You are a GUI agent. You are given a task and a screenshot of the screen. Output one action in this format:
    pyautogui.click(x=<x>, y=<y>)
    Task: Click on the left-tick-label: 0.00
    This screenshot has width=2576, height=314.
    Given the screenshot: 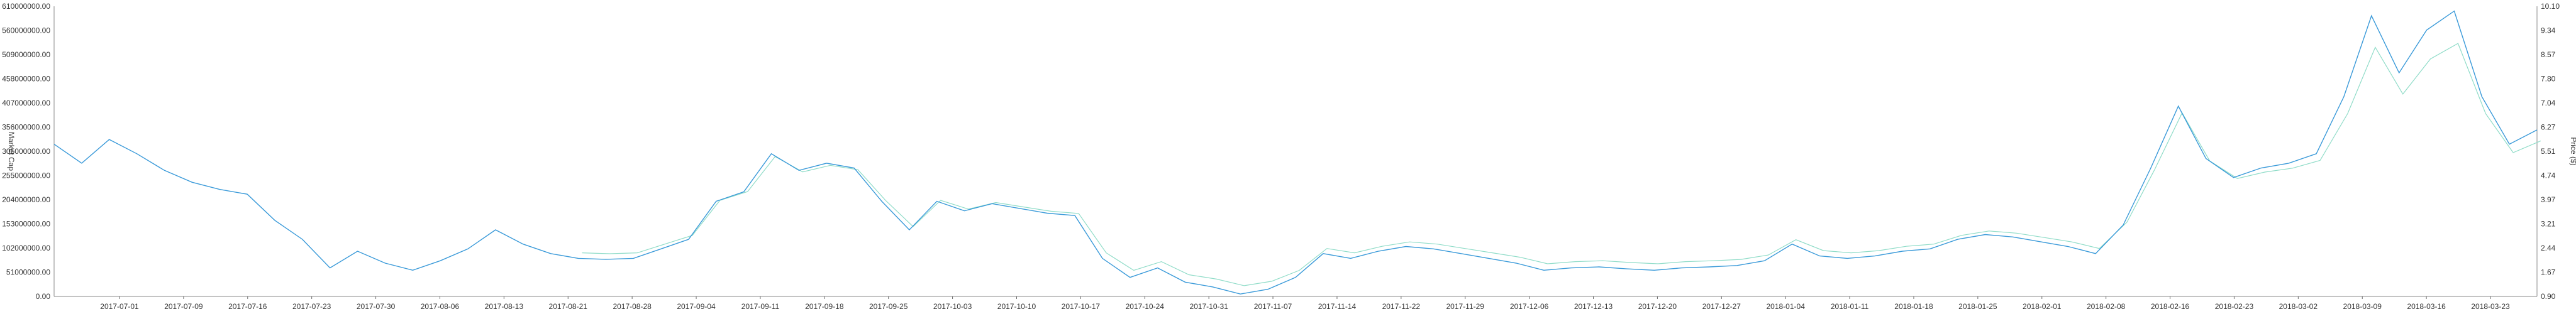 What is the action you would take?
    pyautogui.click(x=43, y=297)
    